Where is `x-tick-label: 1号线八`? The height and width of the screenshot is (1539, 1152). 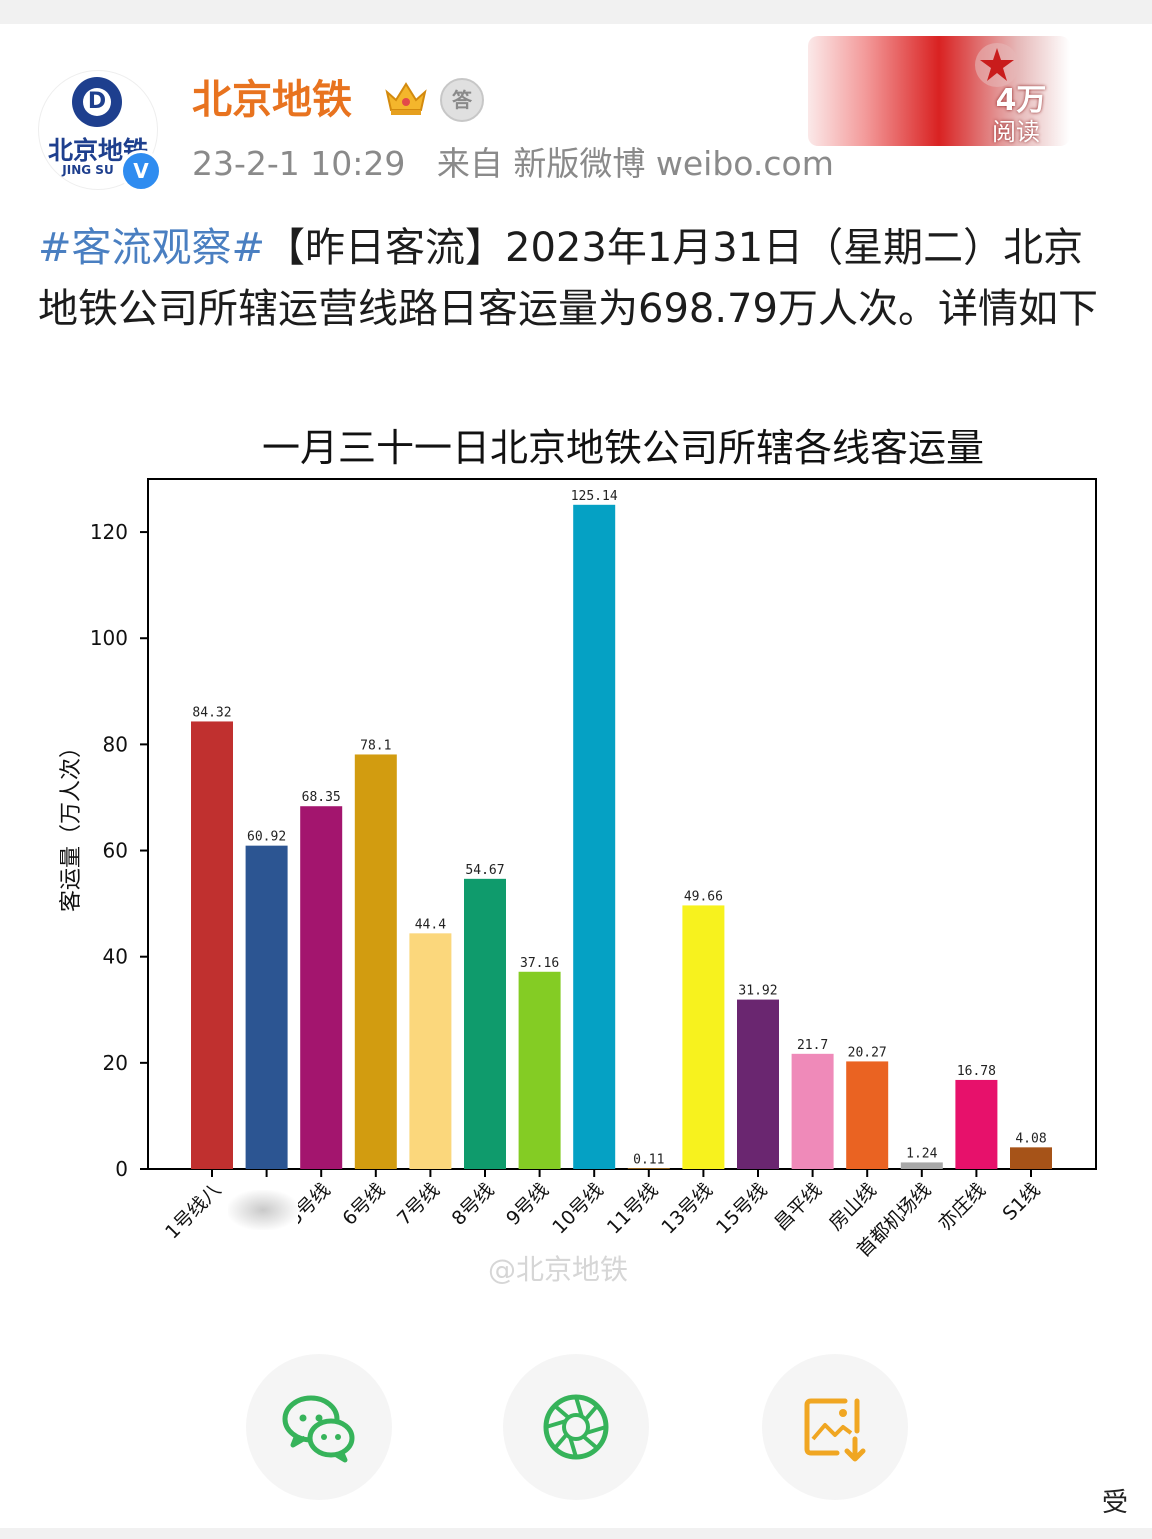
x-tick-label: 1号线八 is located at coordinates (193, 1211).